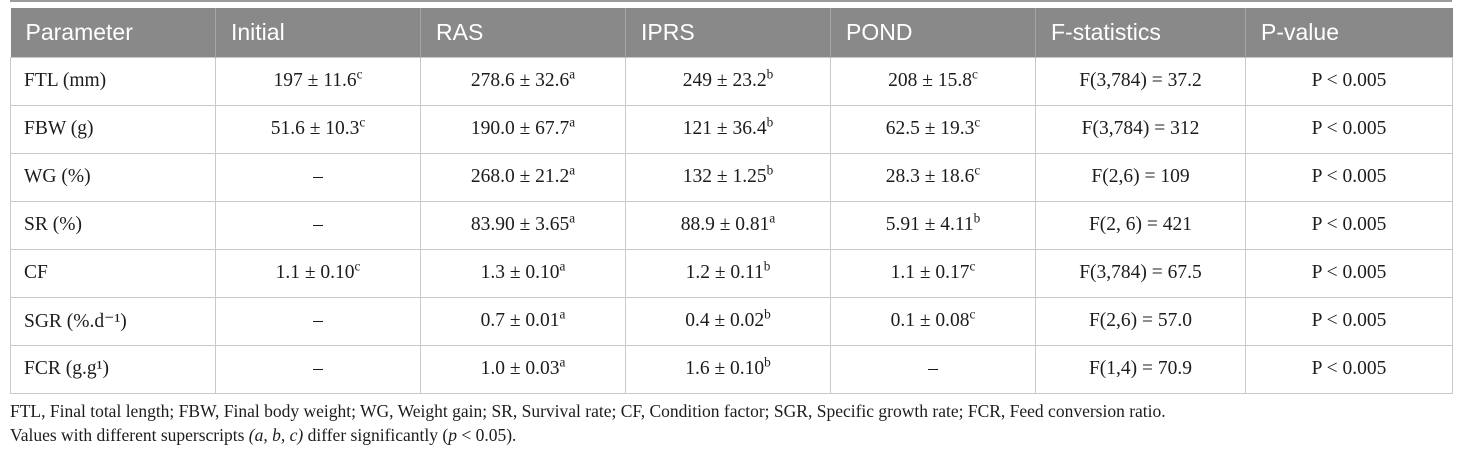 The image size is (1460, 459). Describe the element at coordinates (523, 81) in the screenshot. I see `value-cell: 278.6 ± 32.6a` at that location.